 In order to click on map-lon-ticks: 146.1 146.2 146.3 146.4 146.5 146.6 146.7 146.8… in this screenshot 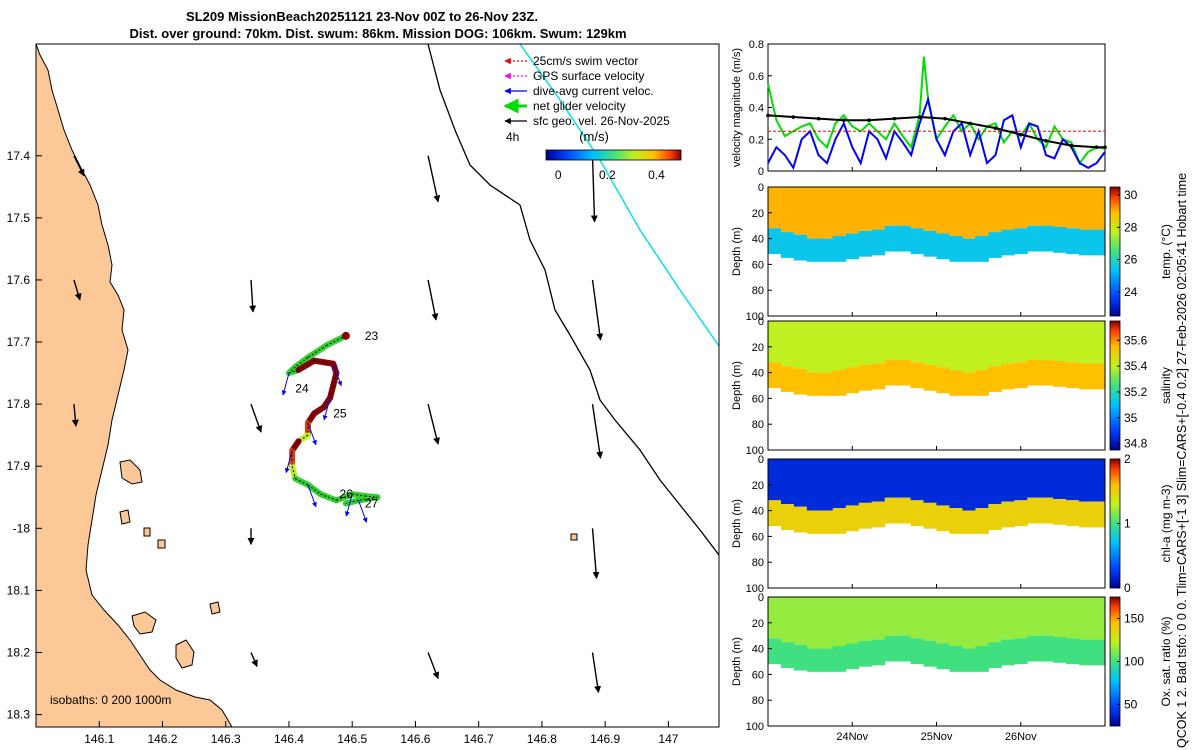, I will do `click(381, 733)`.